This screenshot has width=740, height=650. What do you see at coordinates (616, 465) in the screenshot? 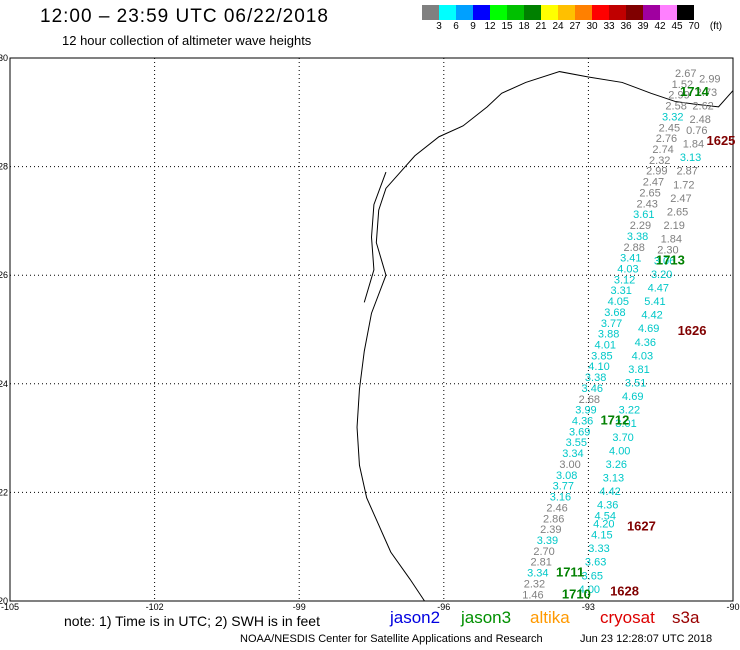
I see `wave-height-value: 3.26` at bounding box center [616, 465].